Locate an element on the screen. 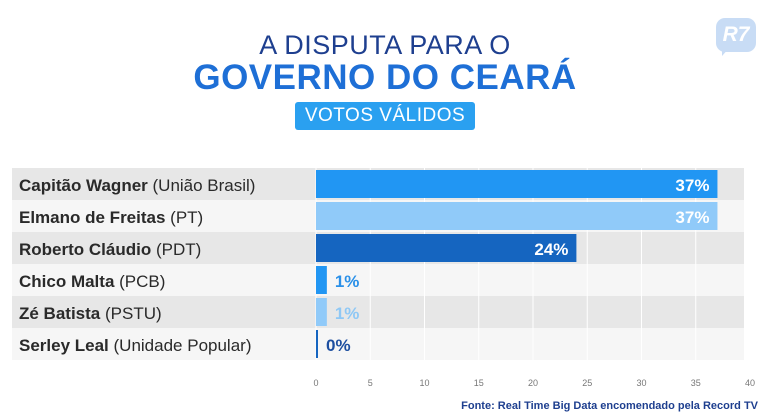  x-tick-label: 0 is located at coordinates (315, 383).